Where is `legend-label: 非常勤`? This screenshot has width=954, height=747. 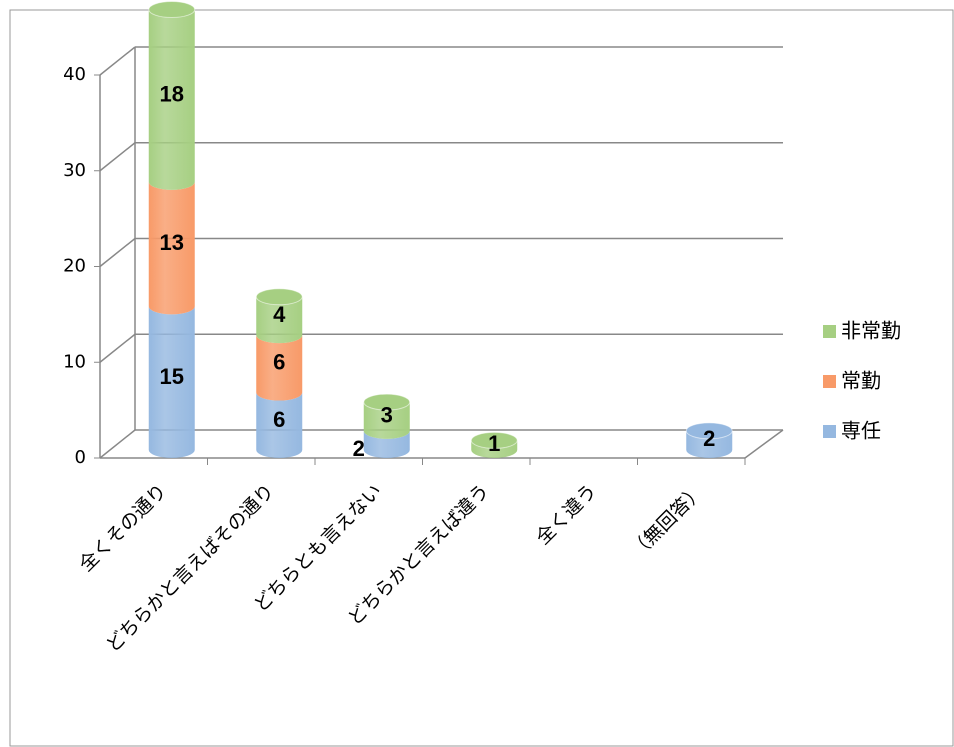
legend-label: 非常勤 is located at coordinates (871, 331).